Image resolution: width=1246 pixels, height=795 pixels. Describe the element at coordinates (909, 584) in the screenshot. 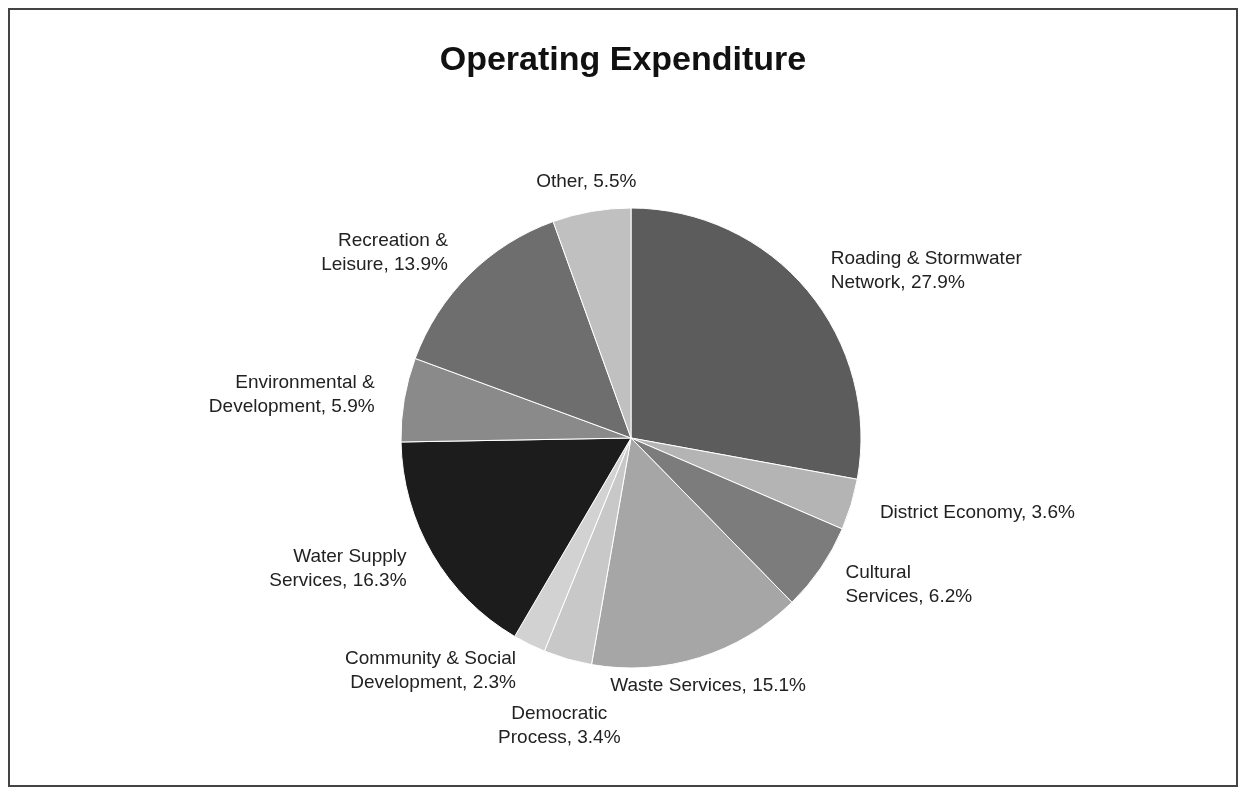

I see `slice-label: Cultural Services, 6.2%` at that location.